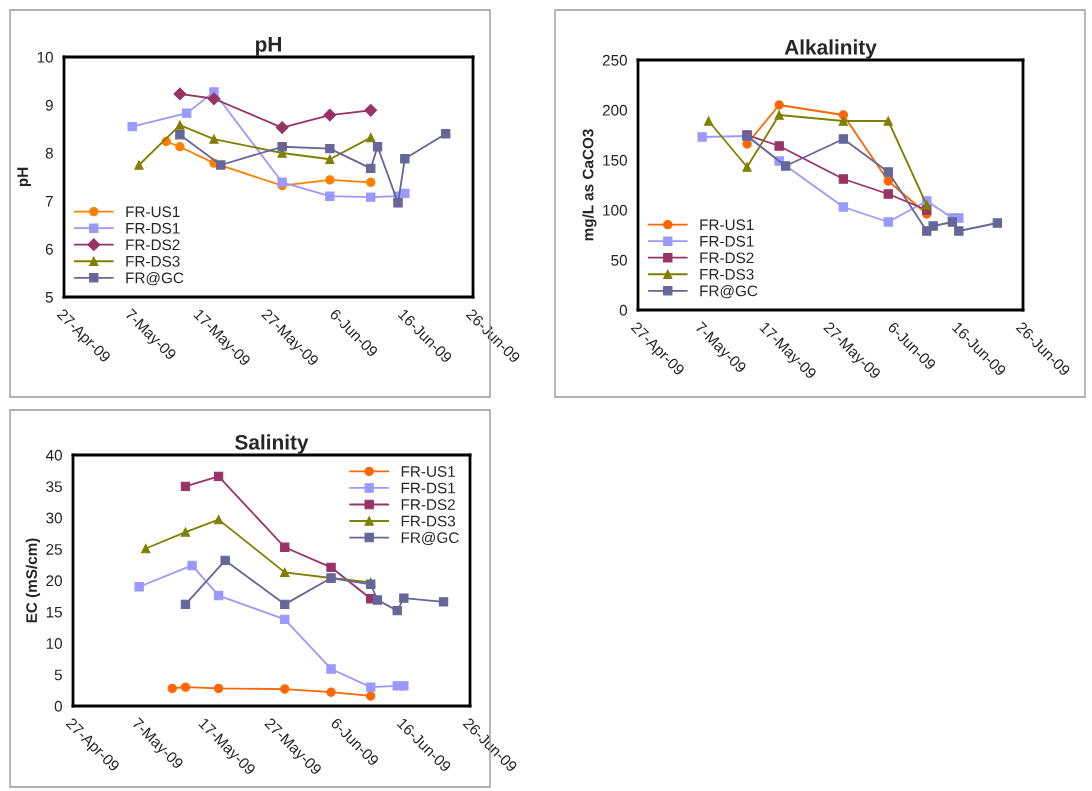  I want to click on y-tick-label: 25, so click(54, 549).